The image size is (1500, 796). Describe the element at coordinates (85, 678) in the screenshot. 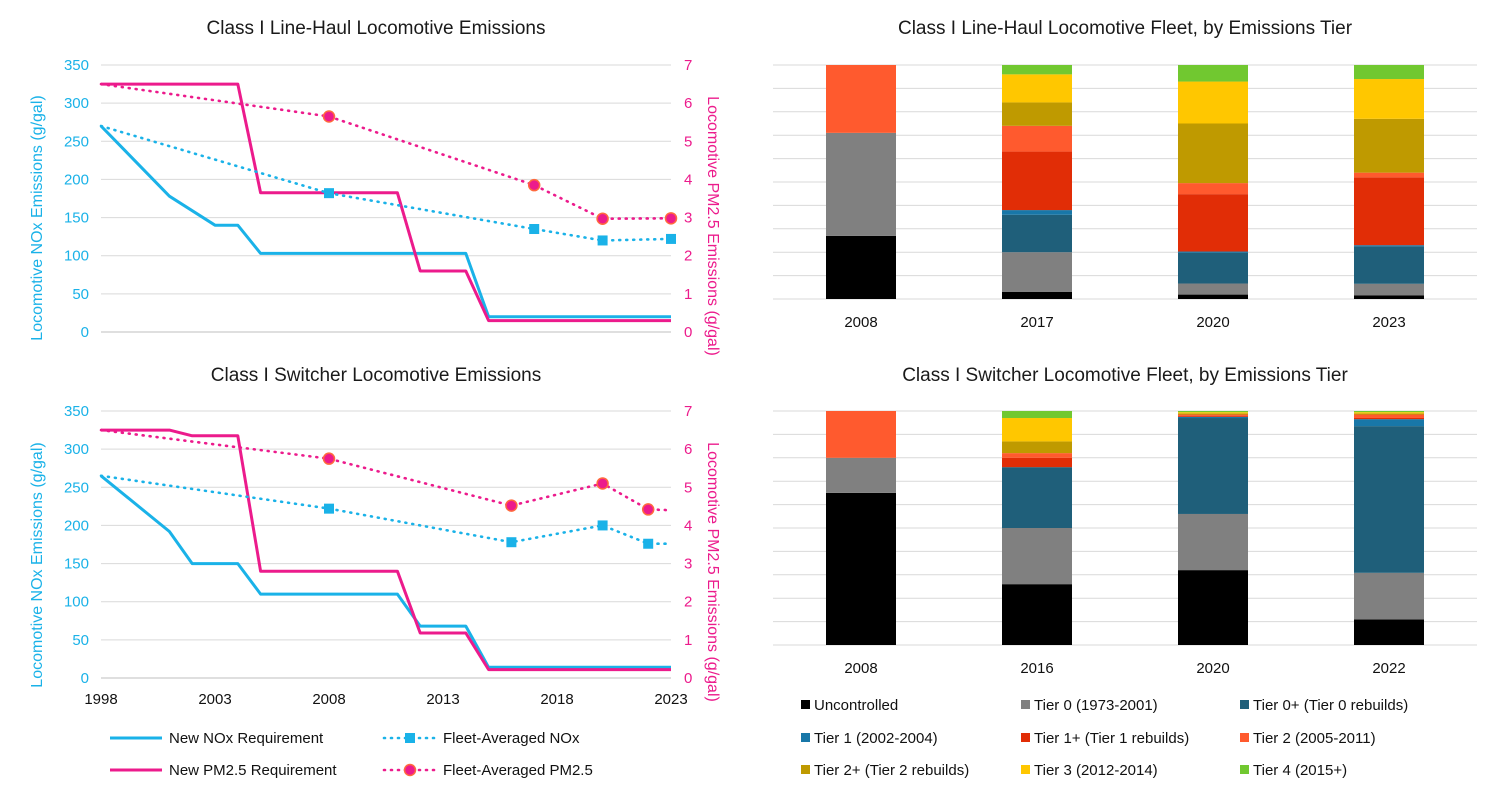

I see `y-tick-label-switcher: 0` at that location.